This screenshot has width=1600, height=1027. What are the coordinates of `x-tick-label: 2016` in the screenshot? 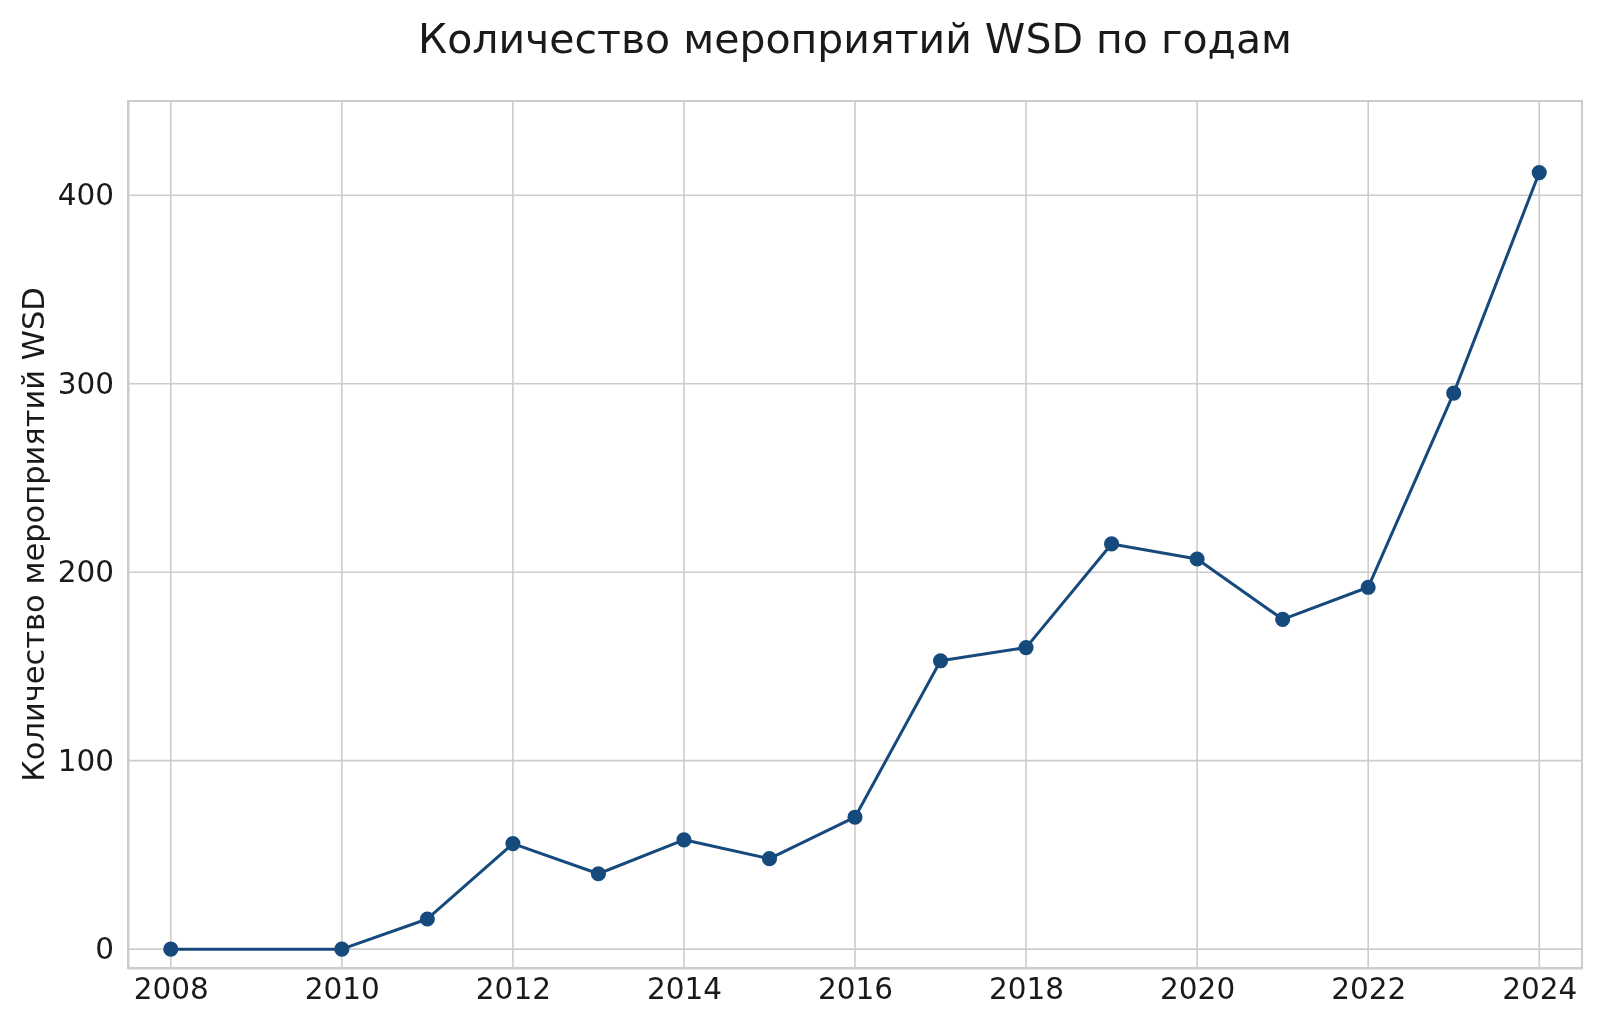 It's located at (855, 988).